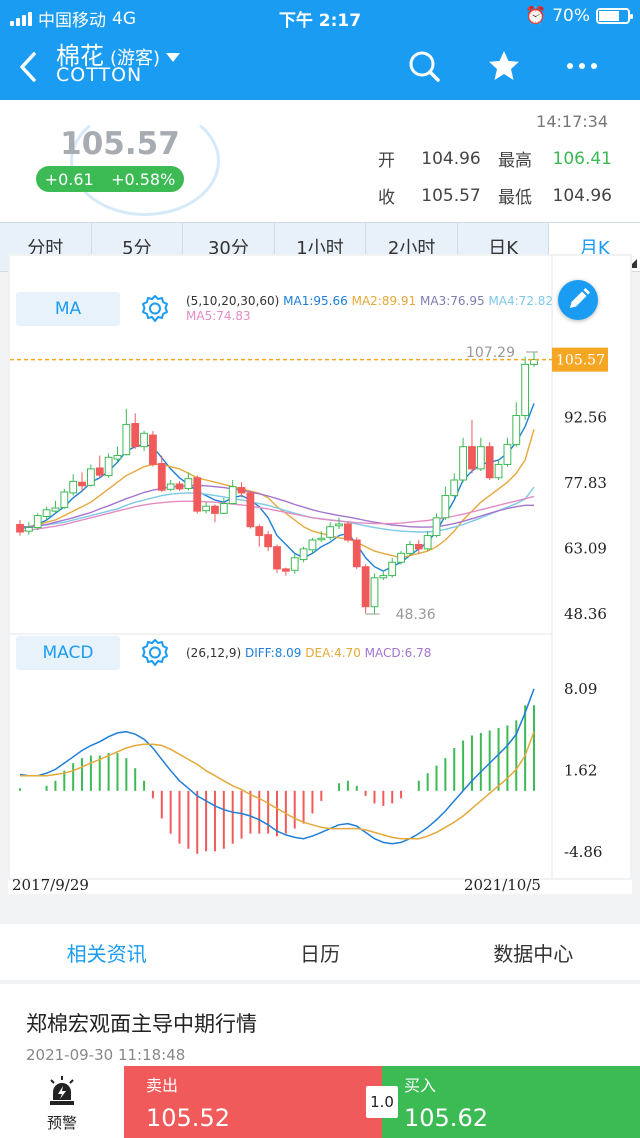  I want to click on macd-axis-label: 8.09, so click(580, 689).